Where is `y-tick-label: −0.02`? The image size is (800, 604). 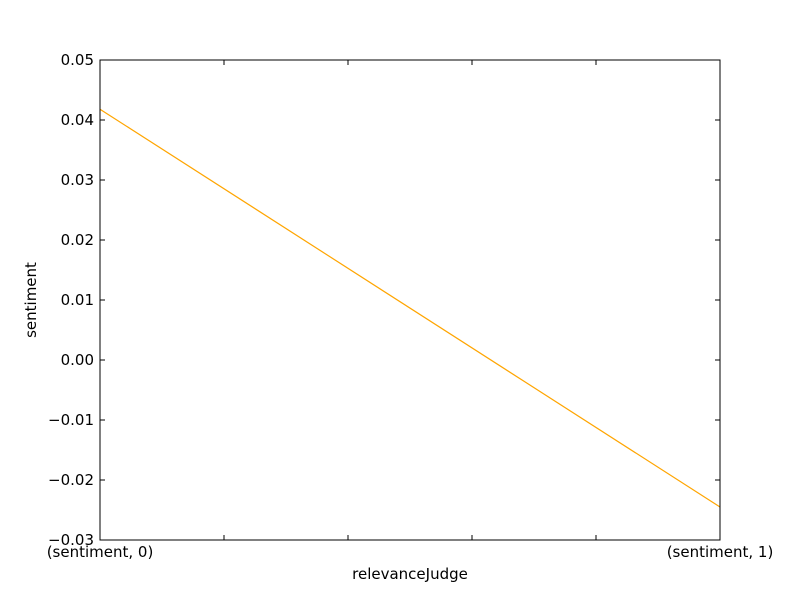 y-tick-label: −0.02 is located at coordinates (71, 480).